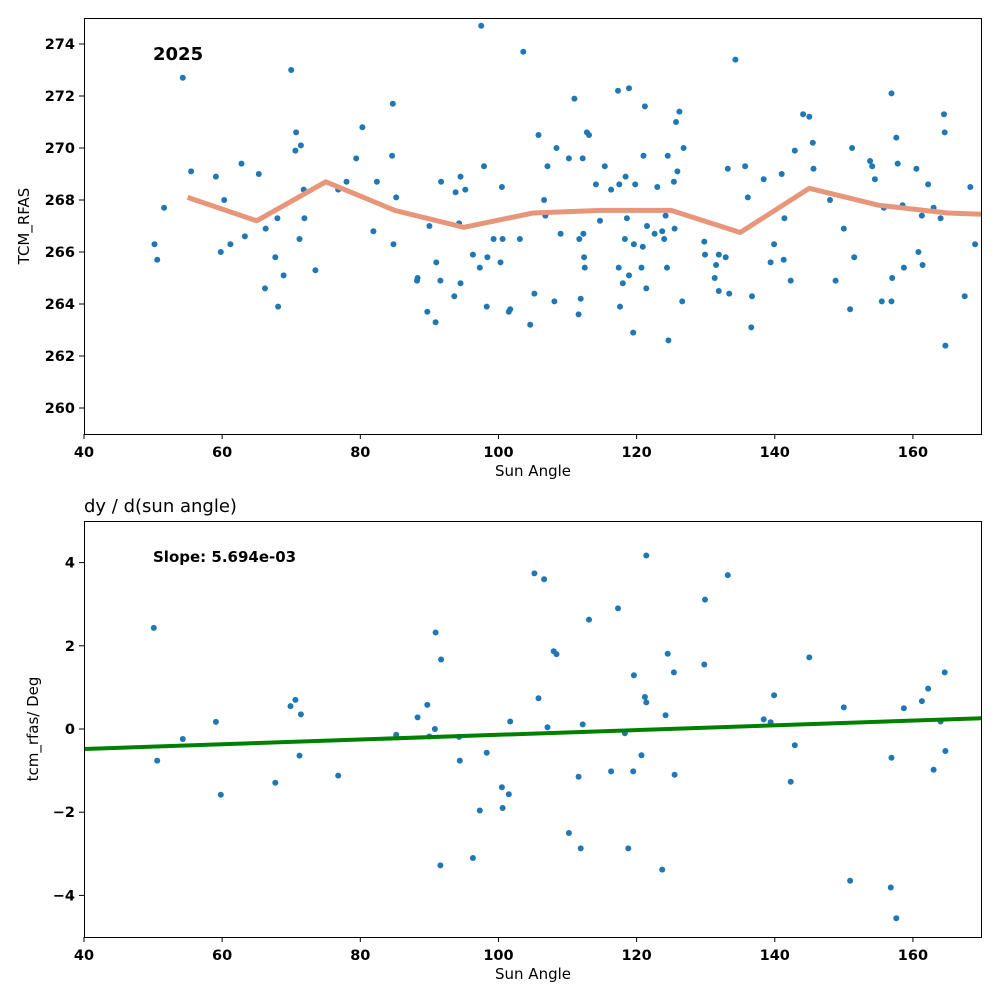 Image resolution: width=1000 pixels, height=1000 pixels. What do you see at coordinates (533, 733) in the screenshot?
I see `bottom-fit-line` at bounding box center [533, 733].